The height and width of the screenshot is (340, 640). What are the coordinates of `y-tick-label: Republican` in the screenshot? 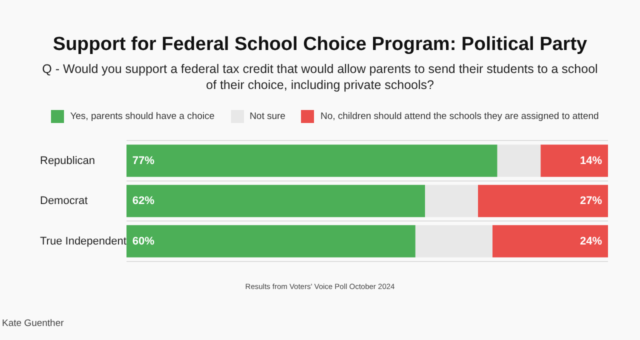 It's located at (68, 160).